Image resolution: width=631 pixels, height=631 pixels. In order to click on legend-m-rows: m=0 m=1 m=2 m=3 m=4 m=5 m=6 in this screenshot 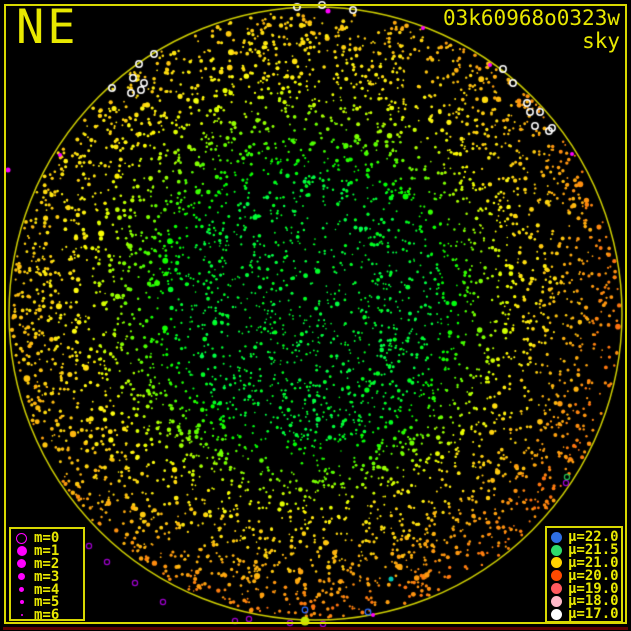, I will do `click(47, 577)`.